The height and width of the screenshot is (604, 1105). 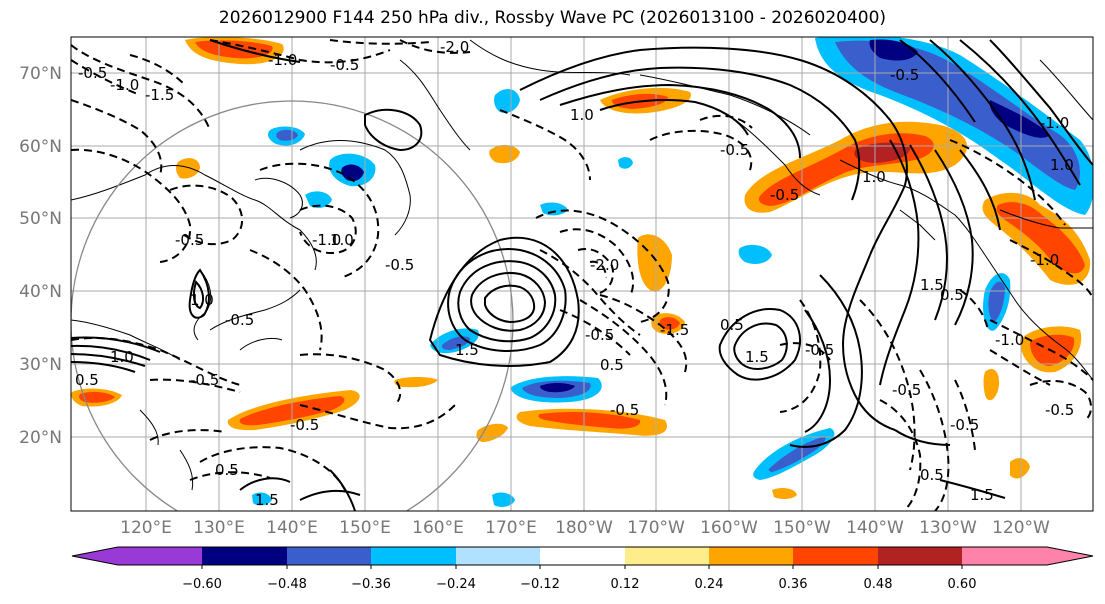 What do you see at coordinates (1021, 528) in the screenshot?
I see `lon-label: 120°W` at bounding box center [1021, 528].